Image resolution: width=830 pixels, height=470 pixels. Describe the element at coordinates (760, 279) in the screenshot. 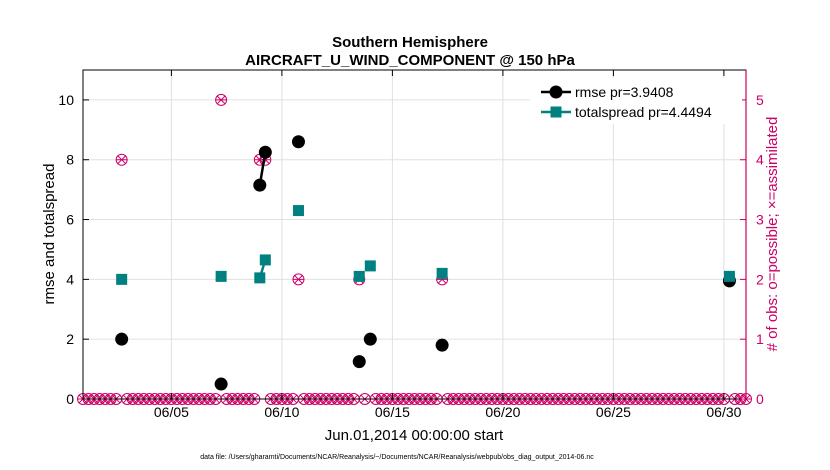

I see `y-tick-label-right: 2` at that location.